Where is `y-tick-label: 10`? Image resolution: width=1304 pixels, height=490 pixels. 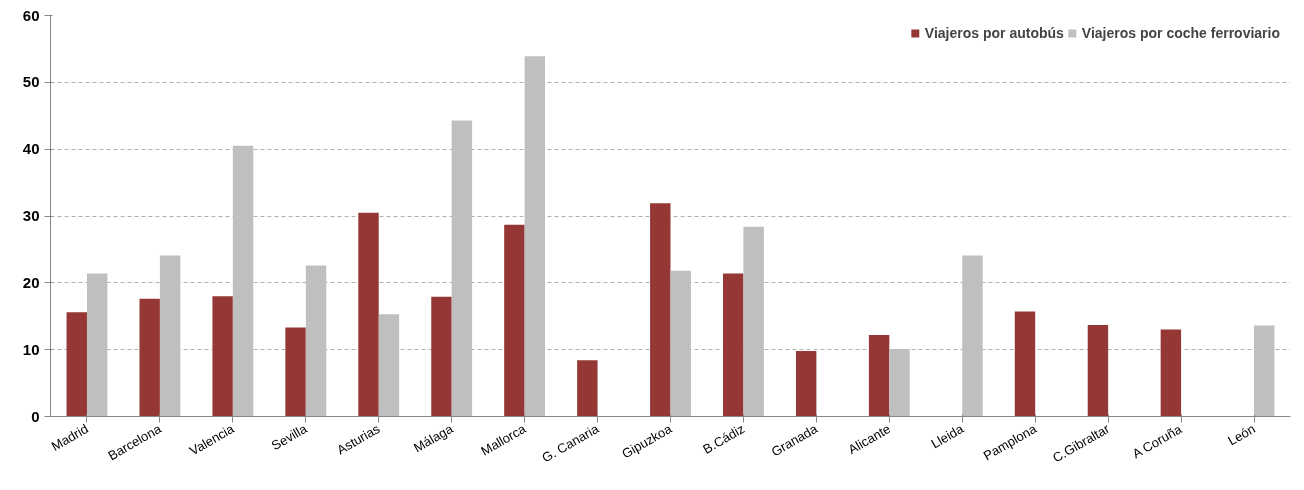 y-tick-label: 10 is located at coordinates (31, 349).